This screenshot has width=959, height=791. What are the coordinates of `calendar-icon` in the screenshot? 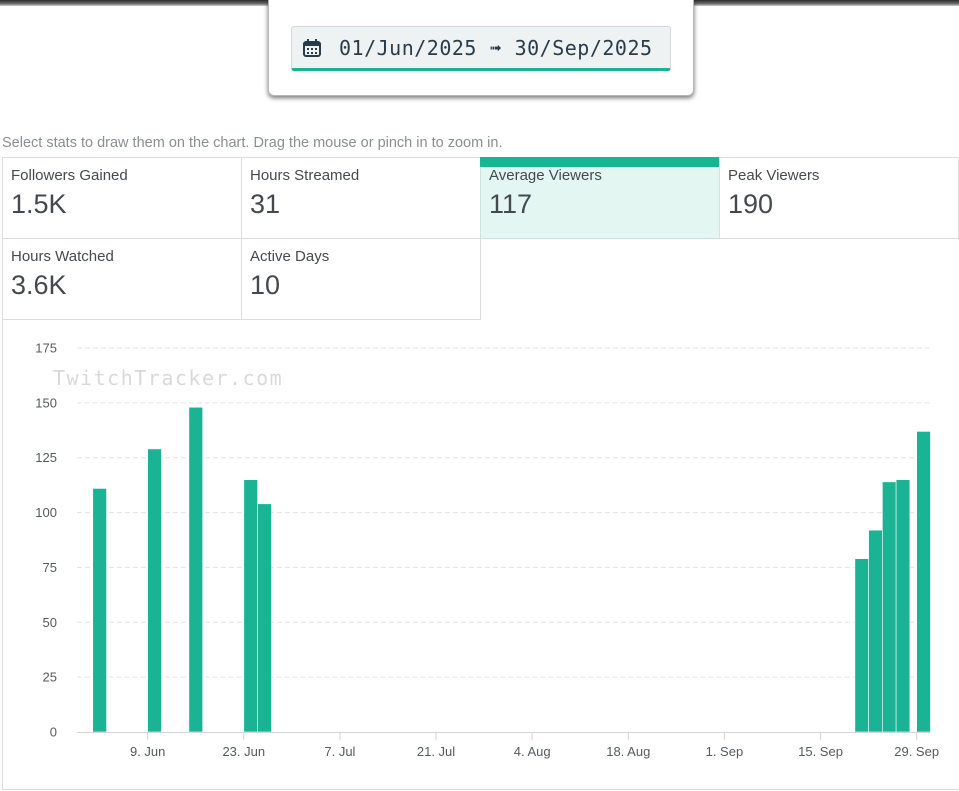 It's located at (312, 48).